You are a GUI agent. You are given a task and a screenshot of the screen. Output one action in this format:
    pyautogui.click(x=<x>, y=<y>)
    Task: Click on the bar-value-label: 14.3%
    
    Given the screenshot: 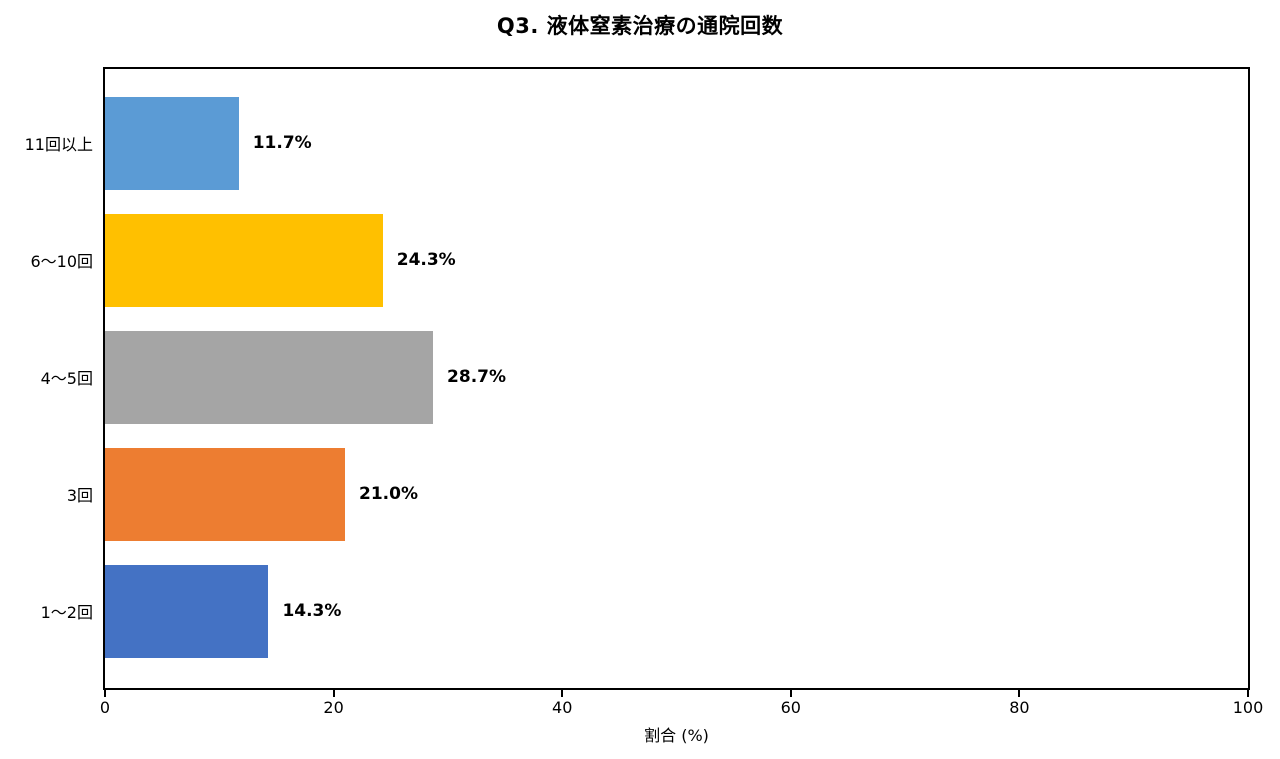 What is the action you would take?
    pyautogui.click(x=312, y=611)
    